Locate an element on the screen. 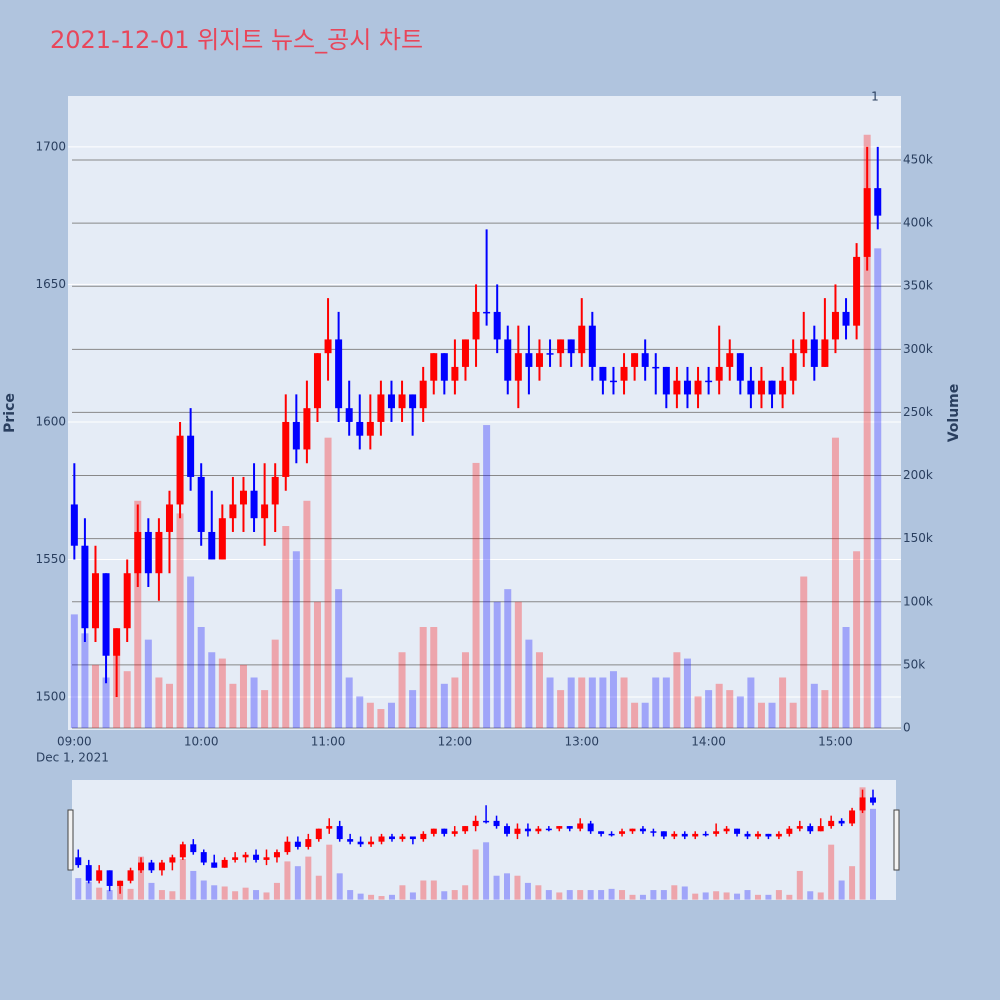  range-slider is located at coordinates (484, 840).